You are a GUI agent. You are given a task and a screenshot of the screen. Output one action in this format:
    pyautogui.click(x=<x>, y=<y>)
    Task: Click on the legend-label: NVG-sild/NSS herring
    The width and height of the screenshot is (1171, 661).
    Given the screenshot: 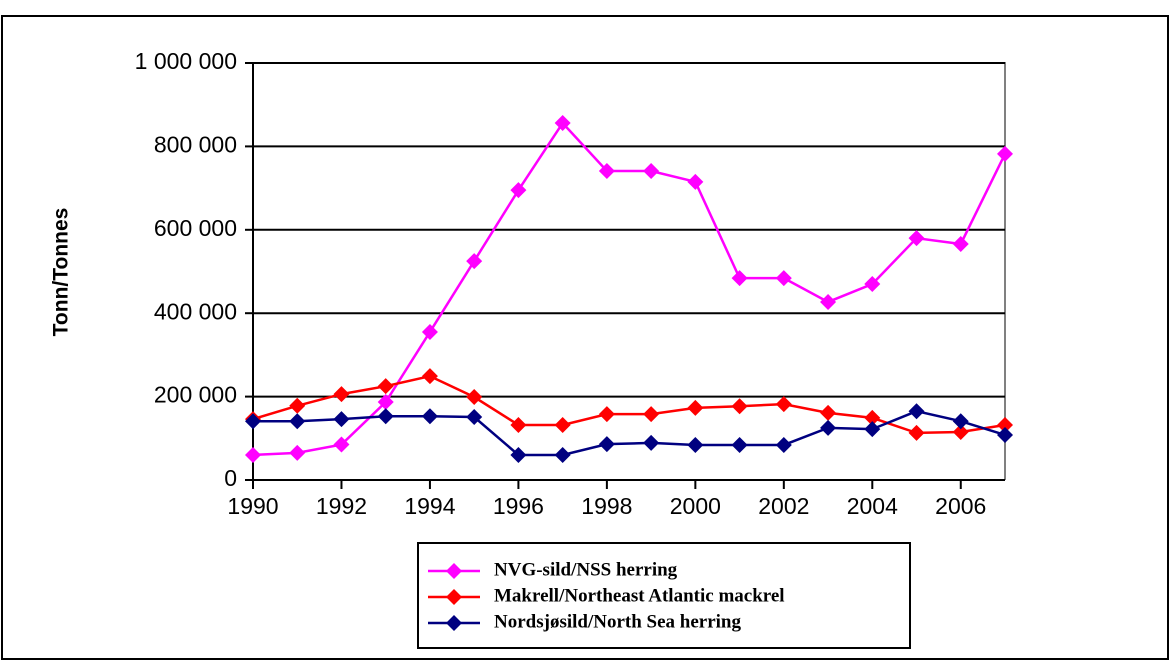 What is the action you would take?
    pyautogui.click(x=586, y=569)
    